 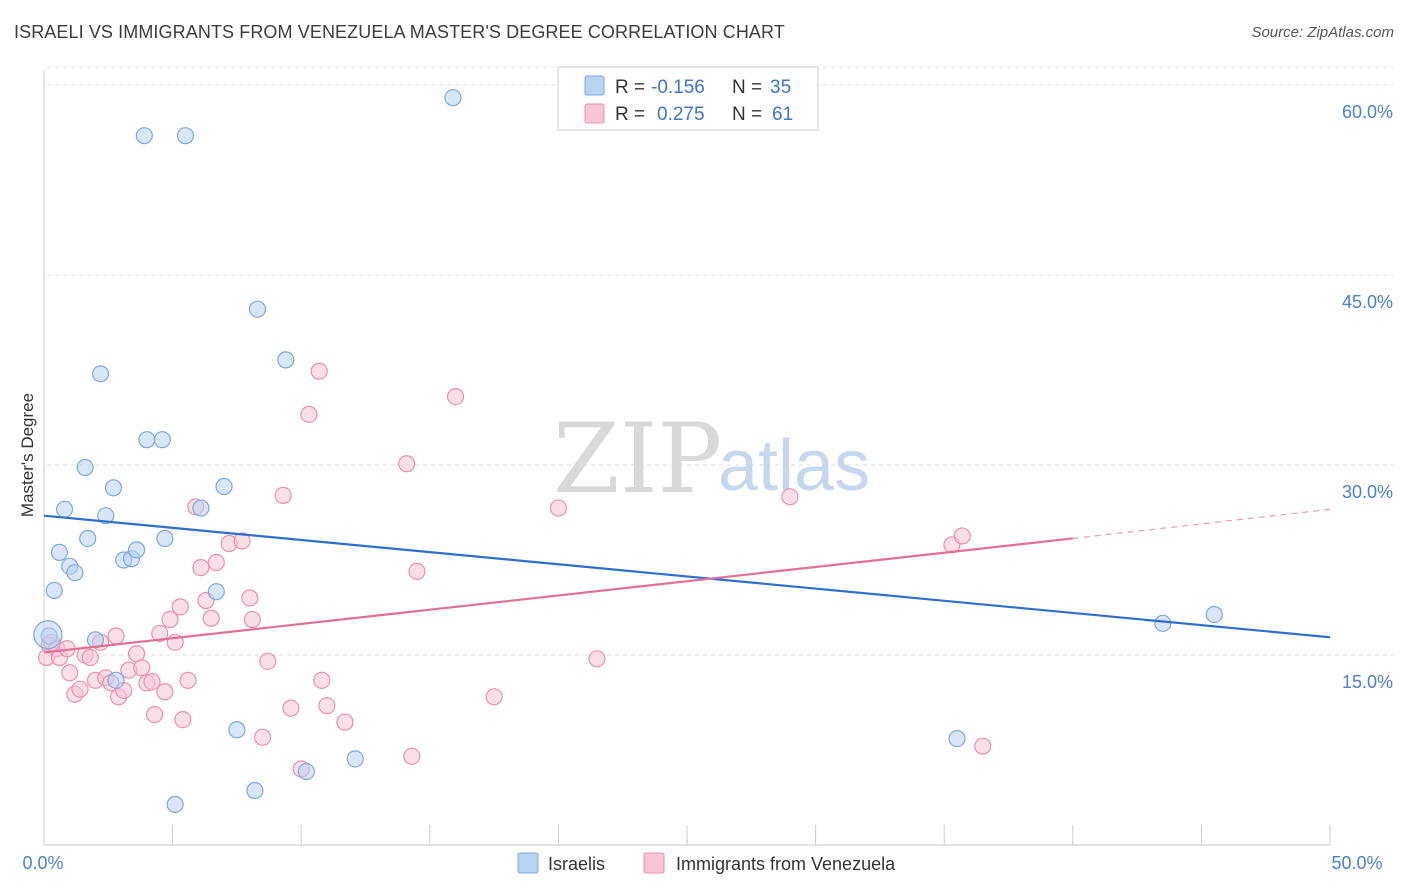 I want to click on y-tick-labels: 15.0% 30.0% 45.0% 60.0%, so click(x=1367, y=397).